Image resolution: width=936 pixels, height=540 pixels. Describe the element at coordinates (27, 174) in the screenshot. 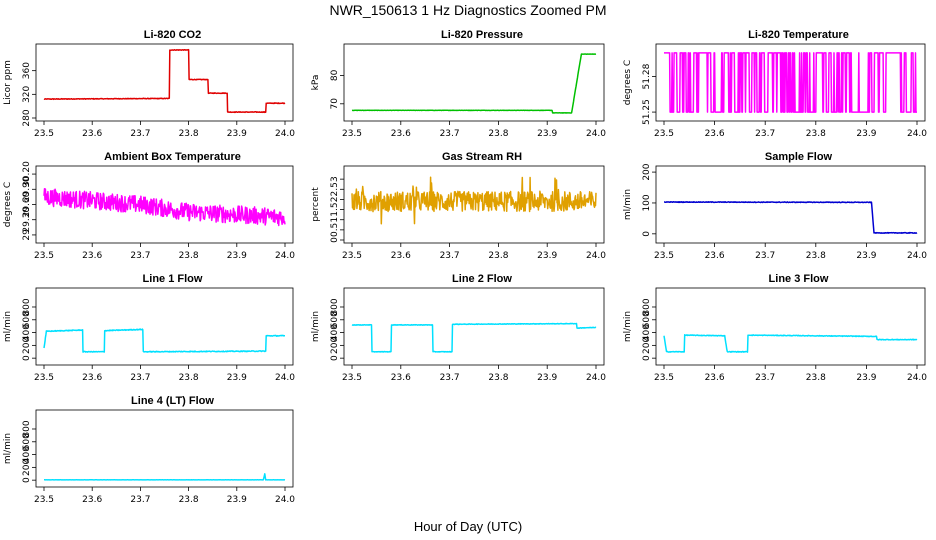

I see `y-tick-label: 30.20` at that location.